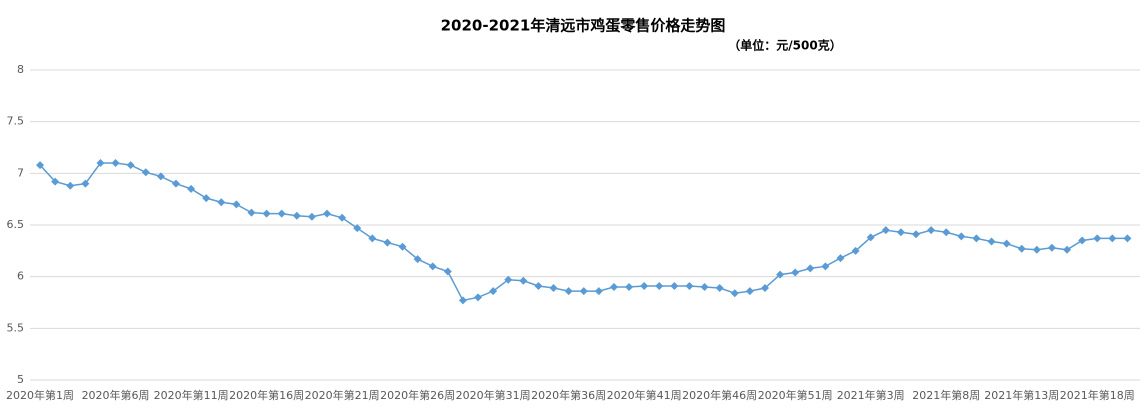 This screenshot has width=1147, height=414. What do you see at coordinates (342, 395) in the screenshot?
I see `x-tick-label: 2020年第21周` at bounding box center [342, 395].